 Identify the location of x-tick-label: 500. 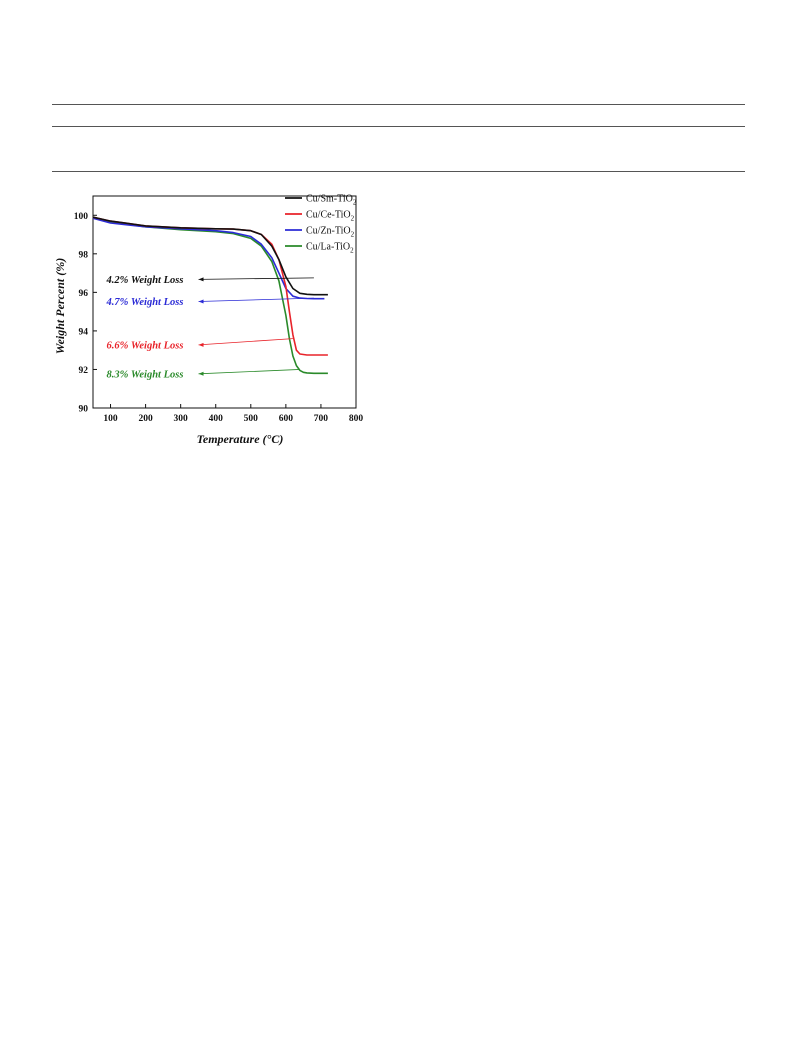
(251, 419).